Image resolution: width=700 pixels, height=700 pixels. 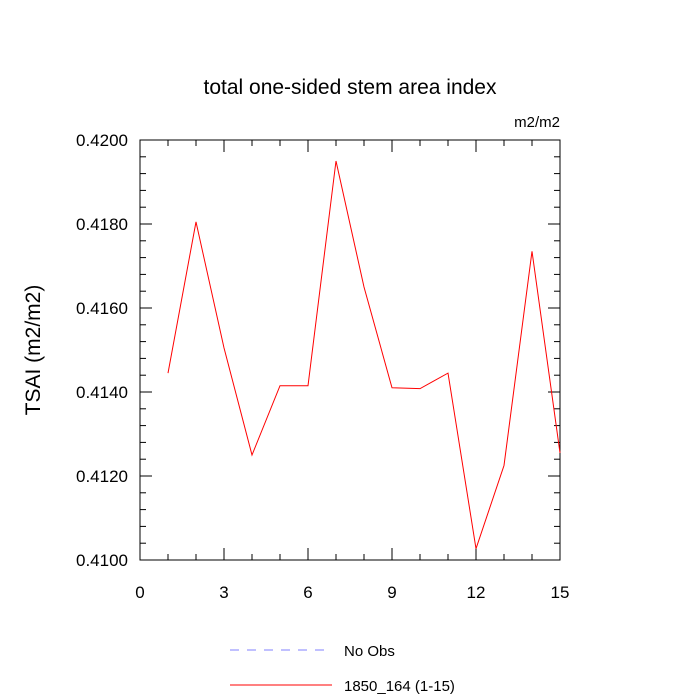 What do you see at coordinates (342, 669) in the screenshot?
I see `legend: No Obs 1850_164 (1-15)` at bounding box center [342, 669].